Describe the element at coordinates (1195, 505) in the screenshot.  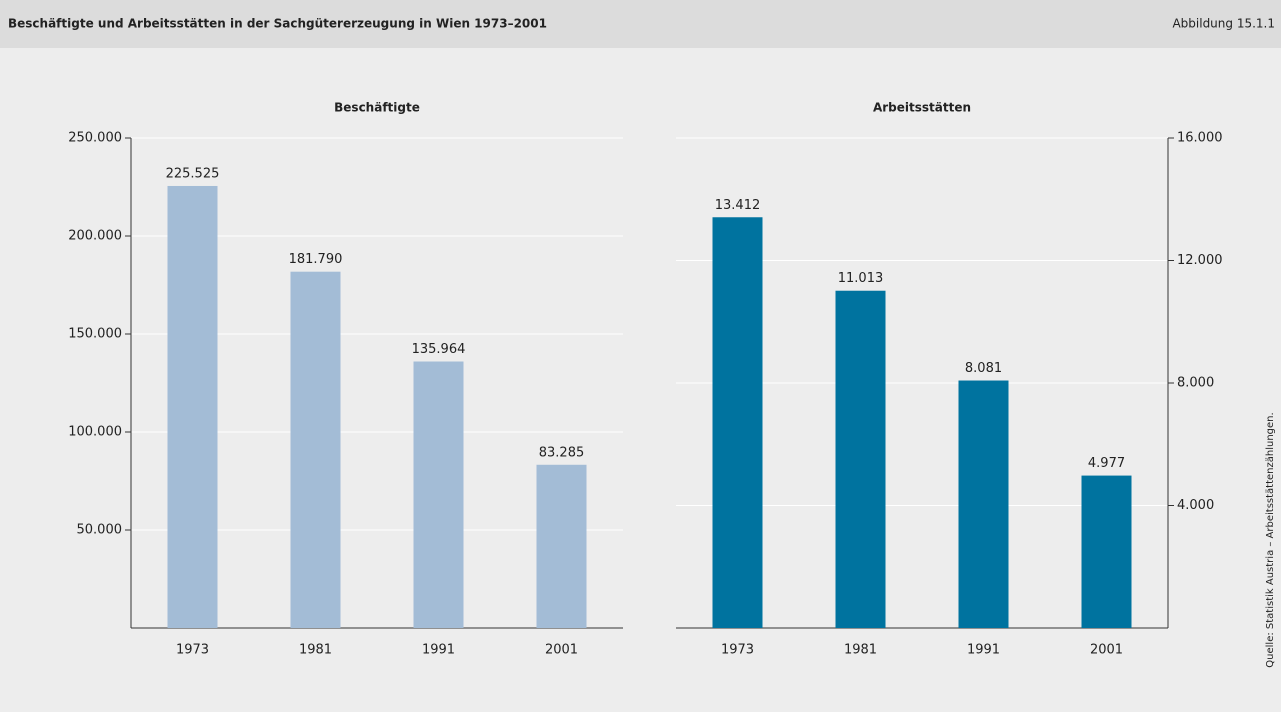
I see `y-tick-label: 4.000` at that location.